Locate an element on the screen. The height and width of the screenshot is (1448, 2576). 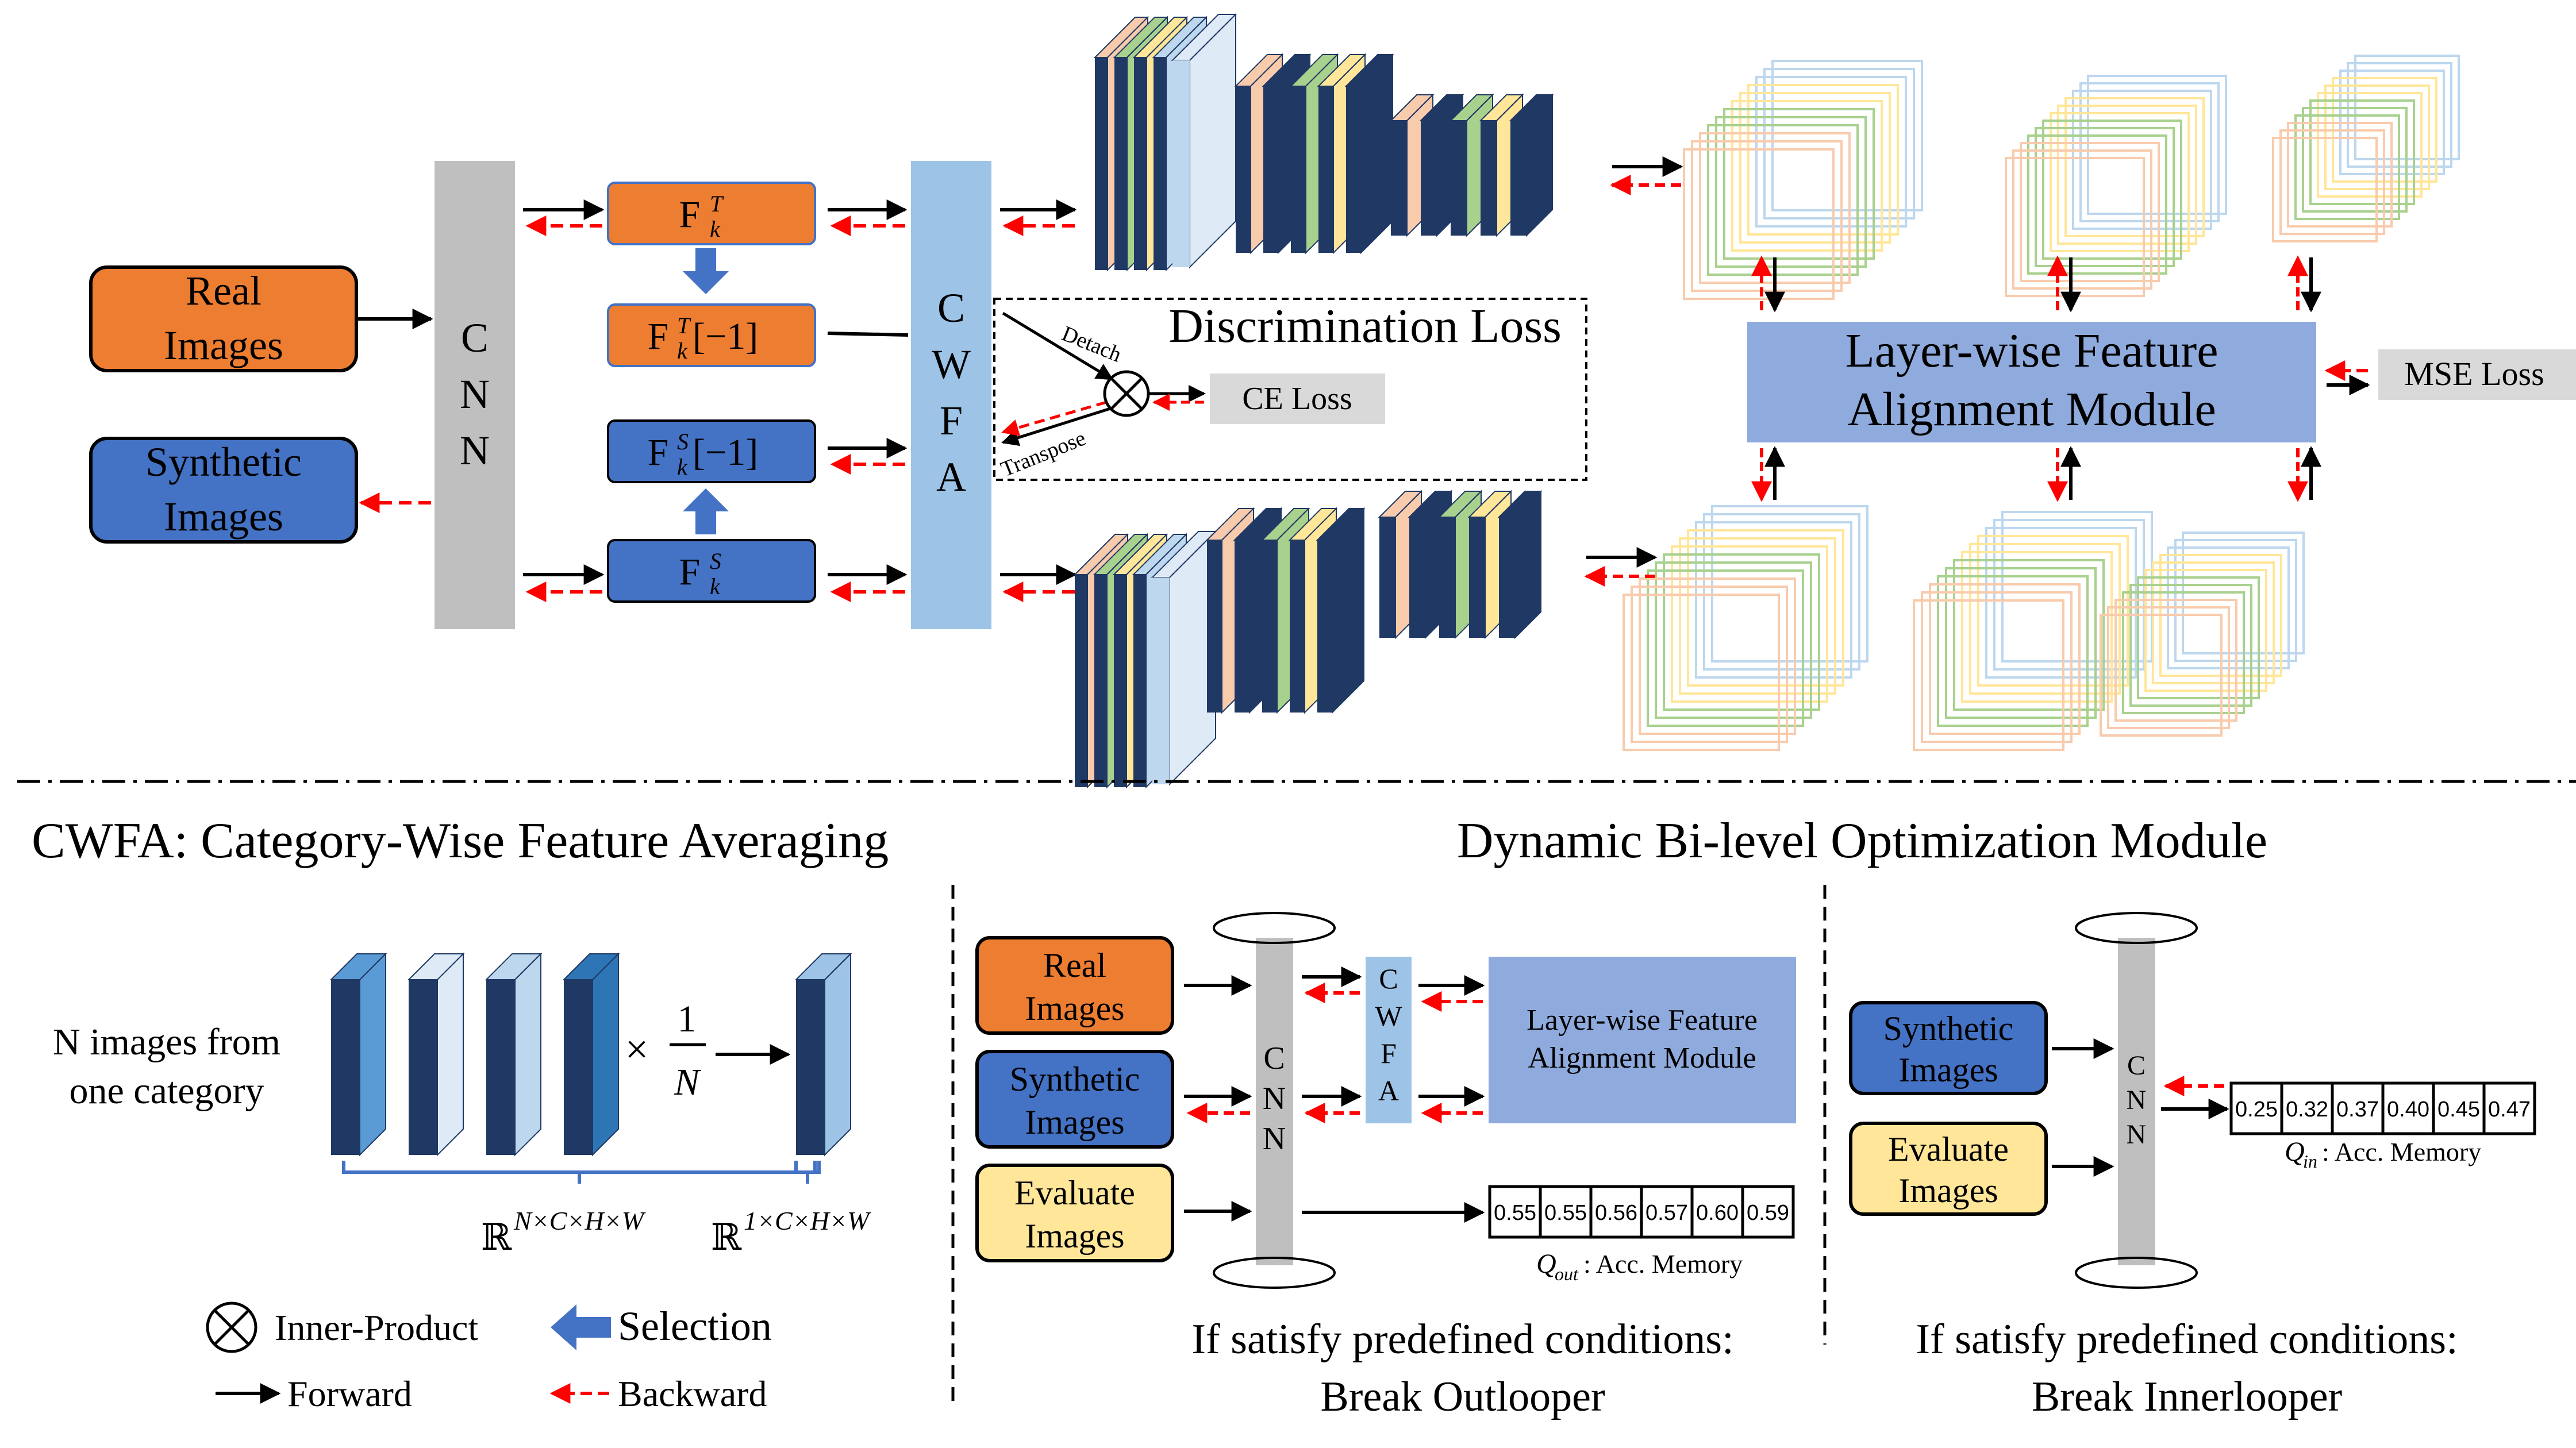
legend-inner-product-icon is located at coordinates (231, 1327).